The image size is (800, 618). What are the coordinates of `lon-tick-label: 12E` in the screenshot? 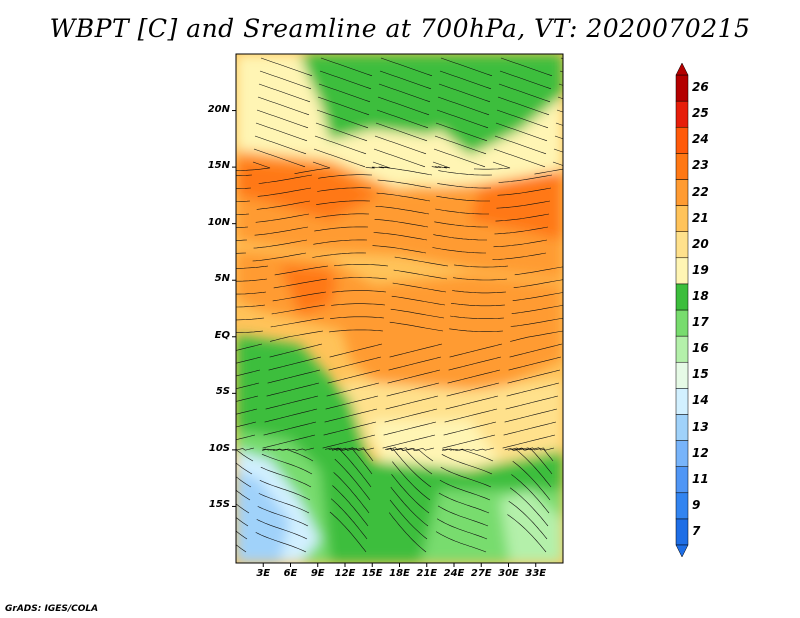 It's located at (345, 573).